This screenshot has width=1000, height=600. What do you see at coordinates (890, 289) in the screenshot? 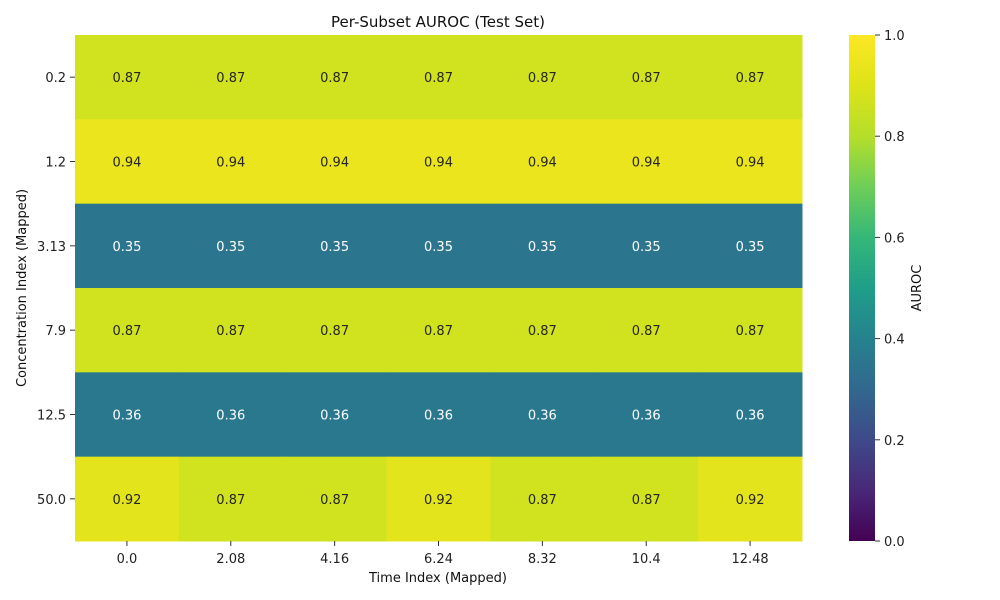
I see `colorbar-ticks: 0.0 0.2 0.4 0.6 0.8 1.0` at bounding box center [890, 289].